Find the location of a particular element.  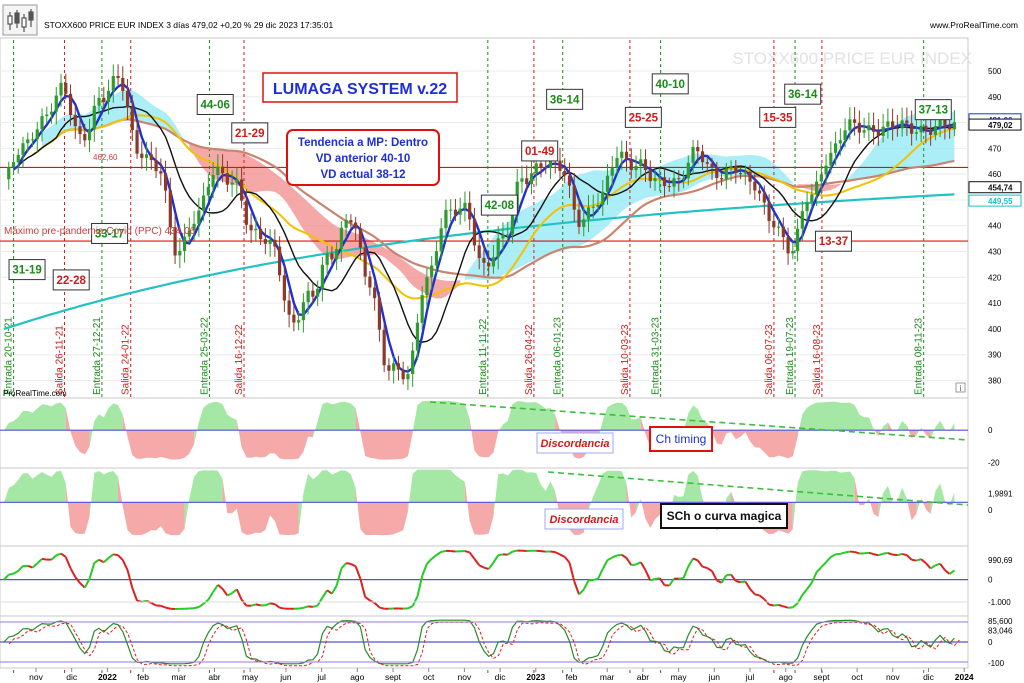

oscillator-3: 990,69 0 -1.000 is located at coordinates (506, 581).